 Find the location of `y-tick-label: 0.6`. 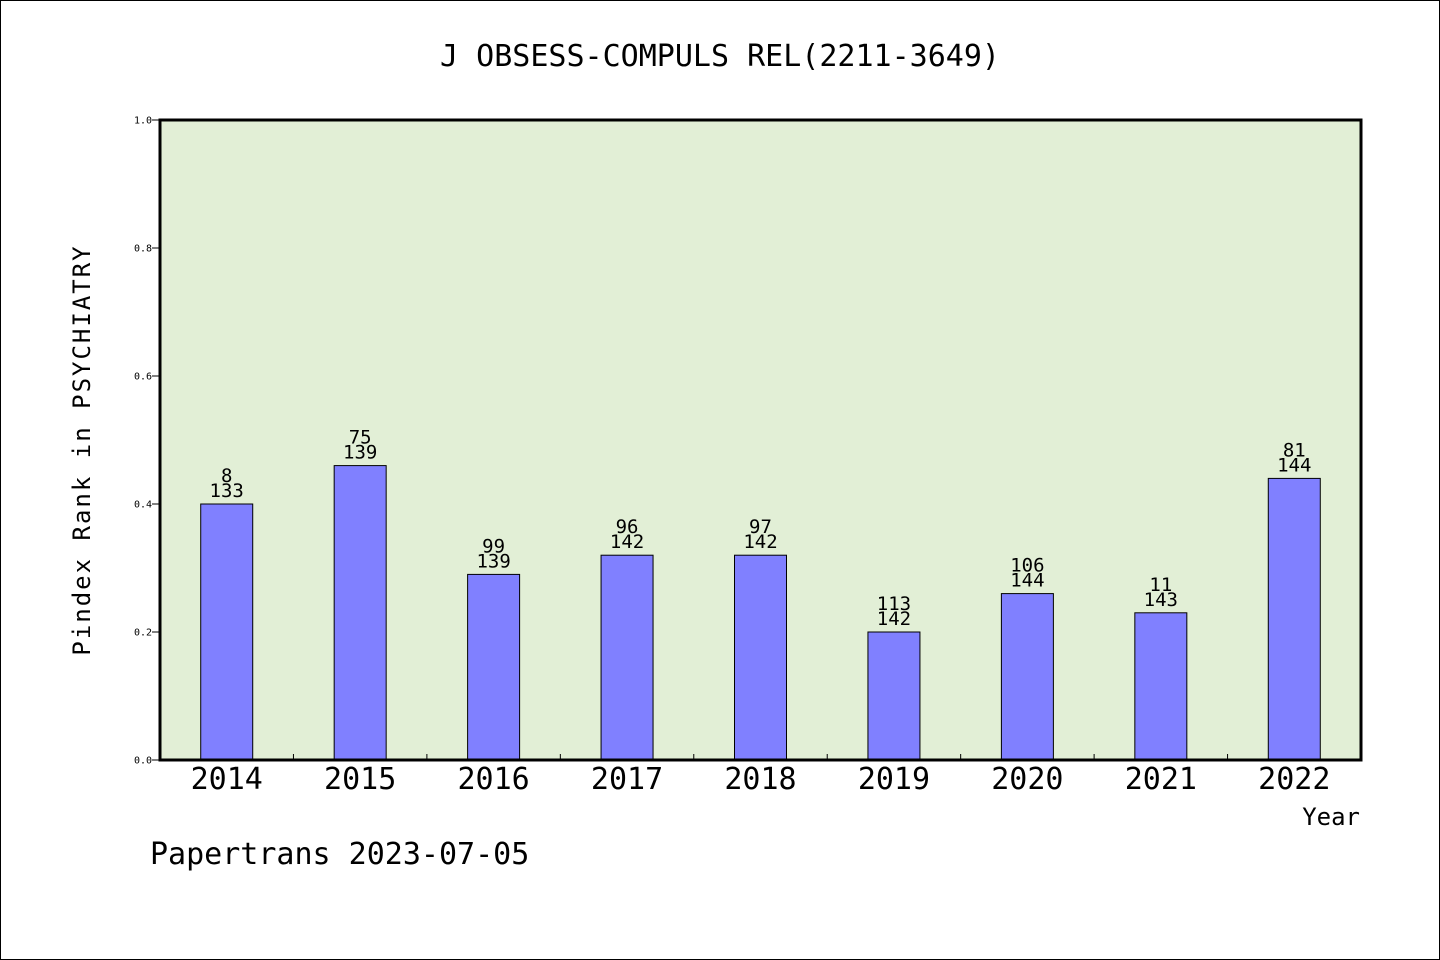

y-tick-label: 0.6 is located at coordinates (143, 377).